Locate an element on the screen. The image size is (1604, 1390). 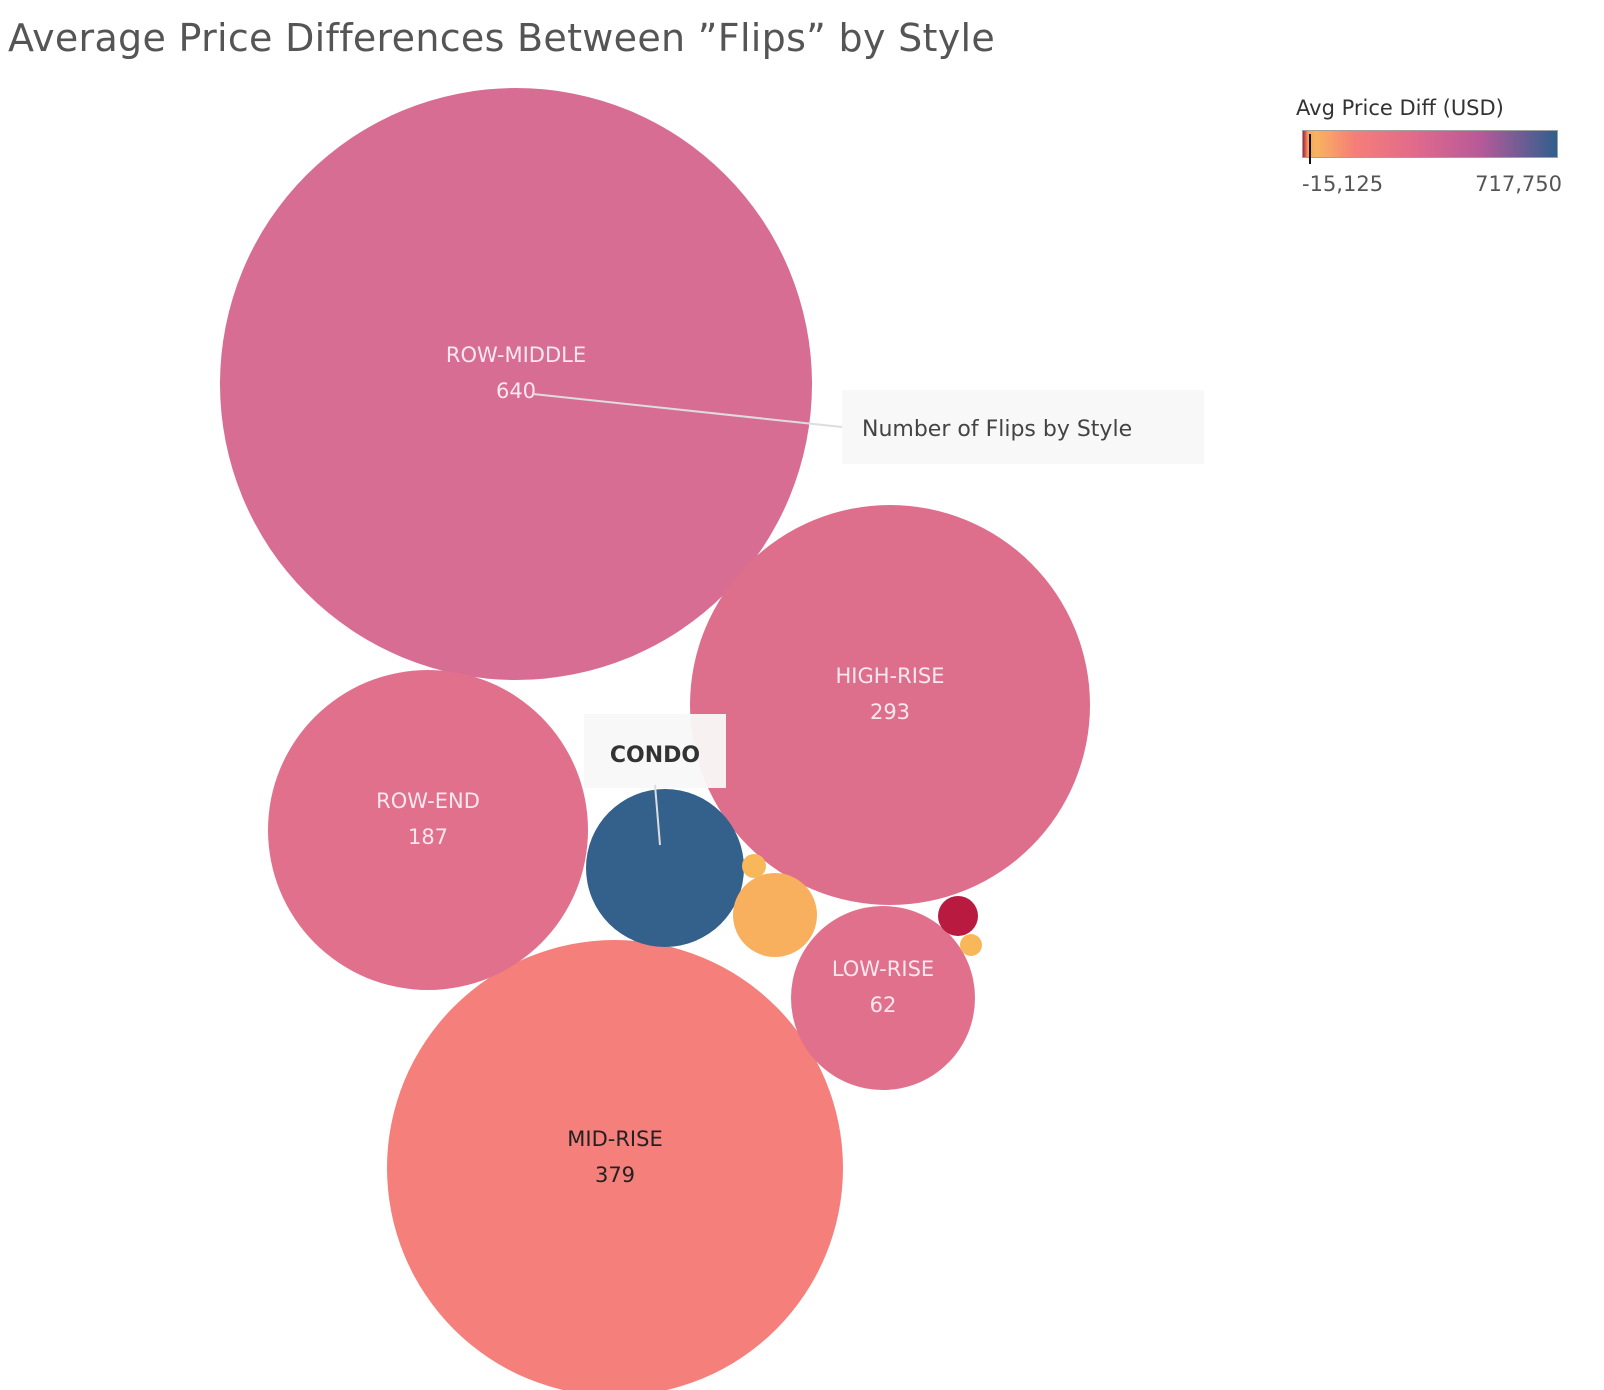
annotation-text-condo: CONDO is located at coordinates (655, 755).